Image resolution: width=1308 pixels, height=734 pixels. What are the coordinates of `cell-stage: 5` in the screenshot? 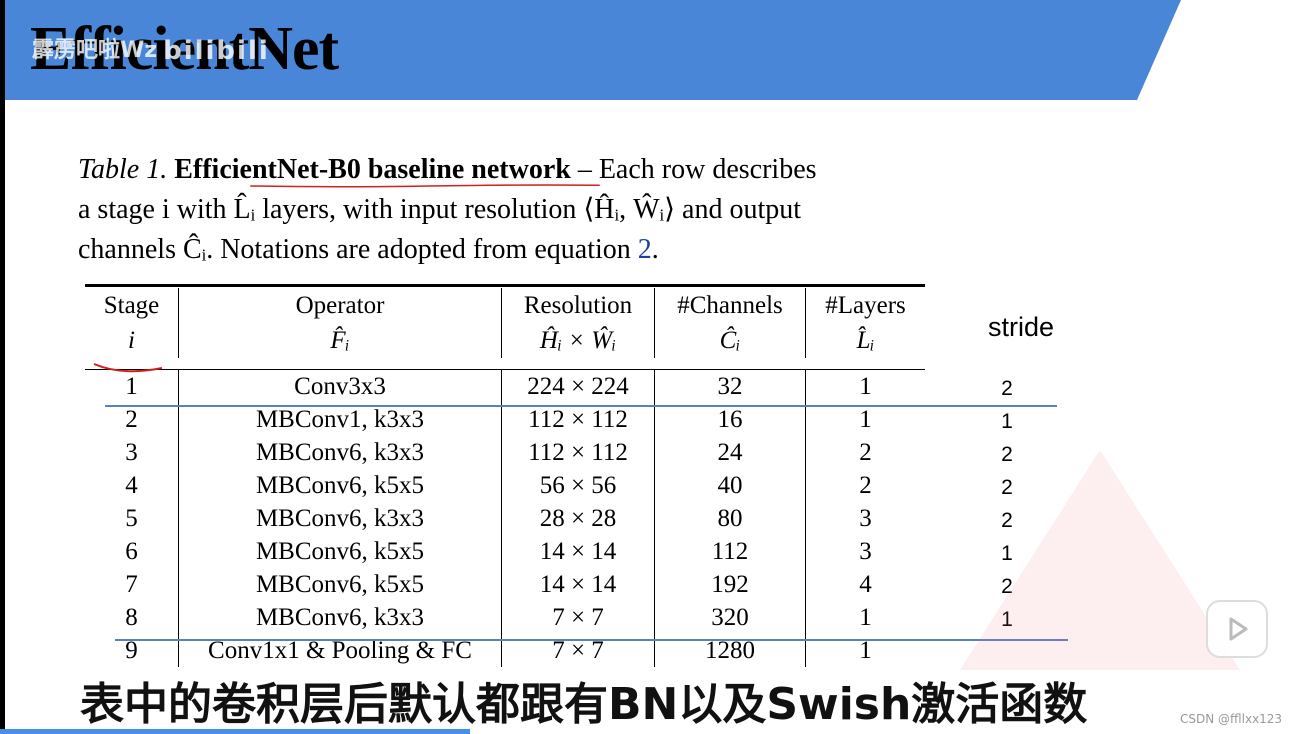 It's located at (131, 518).